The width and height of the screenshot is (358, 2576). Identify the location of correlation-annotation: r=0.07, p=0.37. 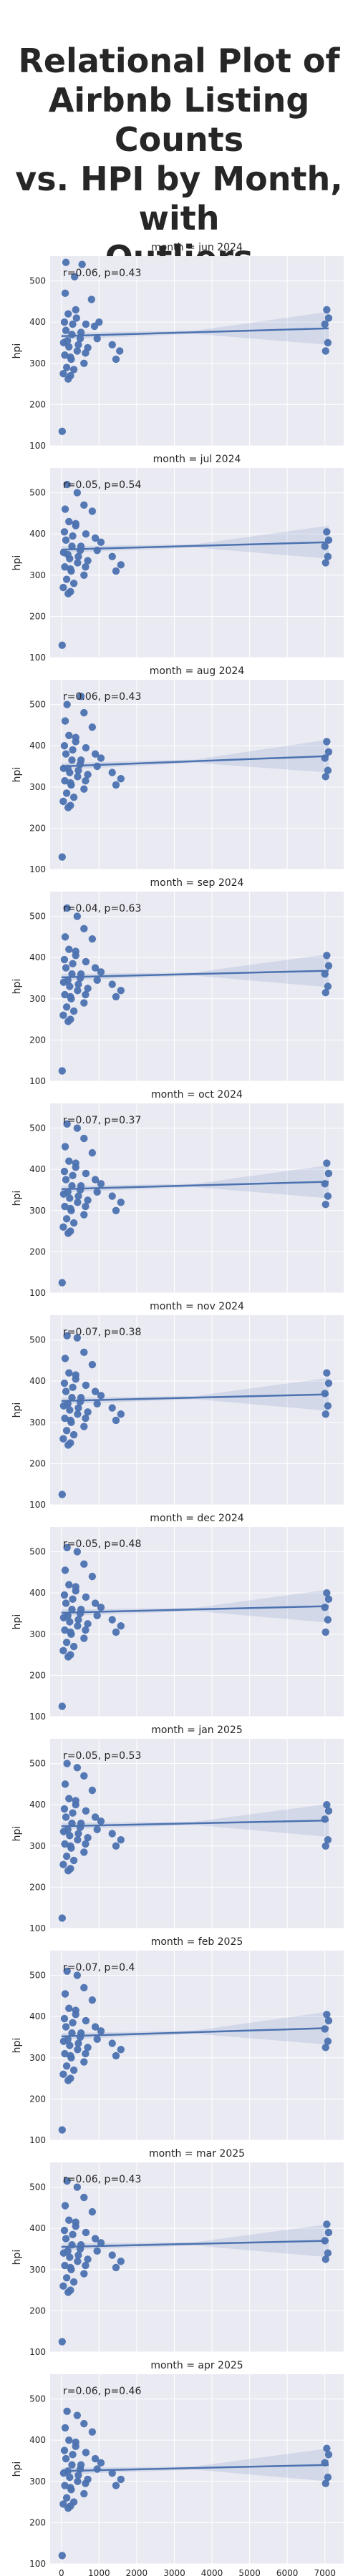
(102, 1120).